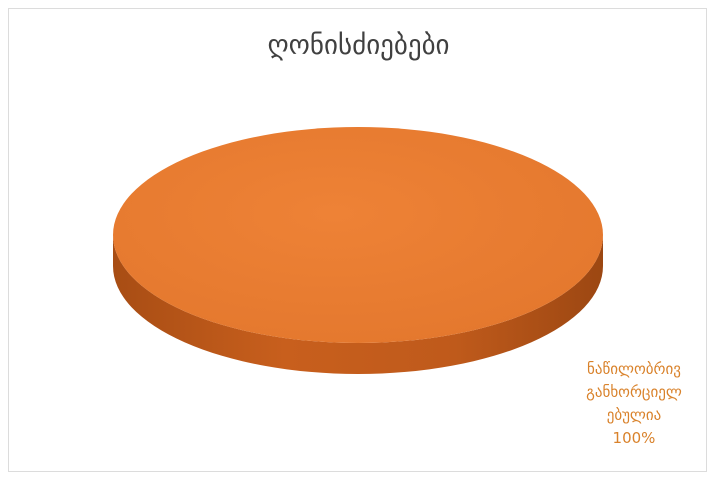 The height and width of the screenshot is (481, 717). What do you see at coordinates (634, 392) in the screenshot?
I see `slice-label-line-2: განხორციელ` at bounding box center [634, 392].